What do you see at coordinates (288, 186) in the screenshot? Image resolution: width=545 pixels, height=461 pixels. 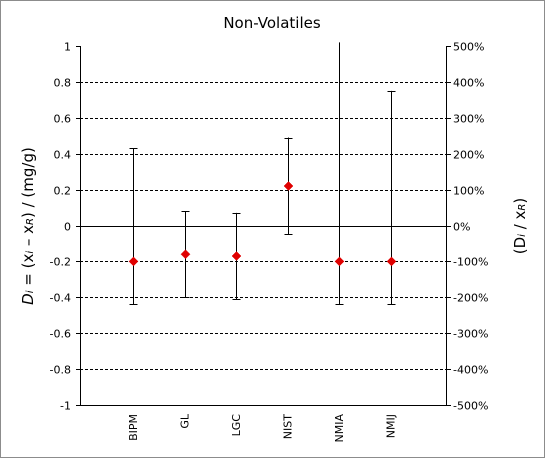 I see `data-point-nist` at bounding box center [288, 186].